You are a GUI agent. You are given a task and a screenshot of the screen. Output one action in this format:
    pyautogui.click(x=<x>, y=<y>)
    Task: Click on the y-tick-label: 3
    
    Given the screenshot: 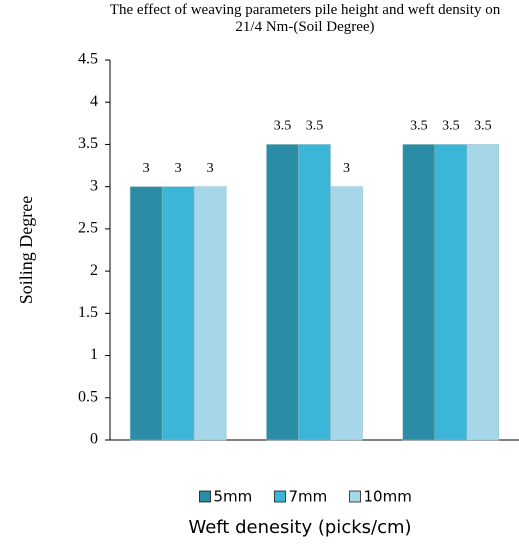 What is the action you would take?
    pyautogui.click(x=94, y=185)
    